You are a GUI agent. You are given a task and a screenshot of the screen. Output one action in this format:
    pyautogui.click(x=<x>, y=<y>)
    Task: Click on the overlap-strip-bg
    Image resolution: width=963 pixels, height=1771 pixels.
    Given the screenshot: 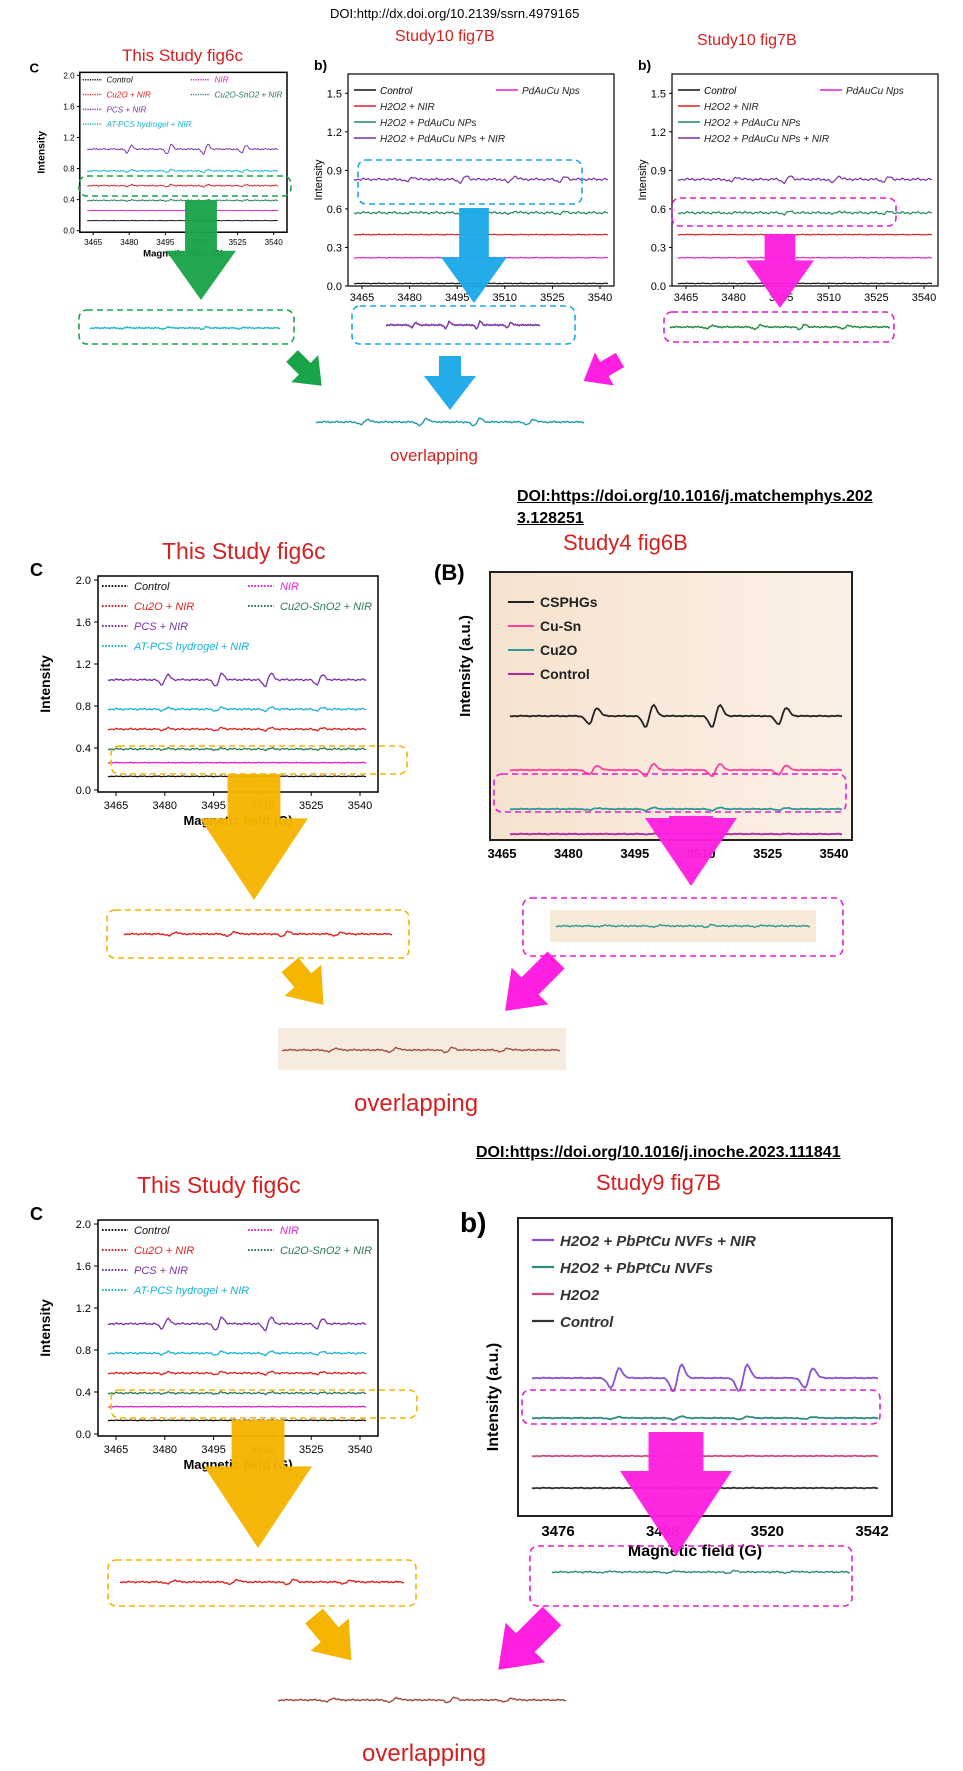 What is the action you would take?
    pyautogui.click(x=422, y=1049)
    